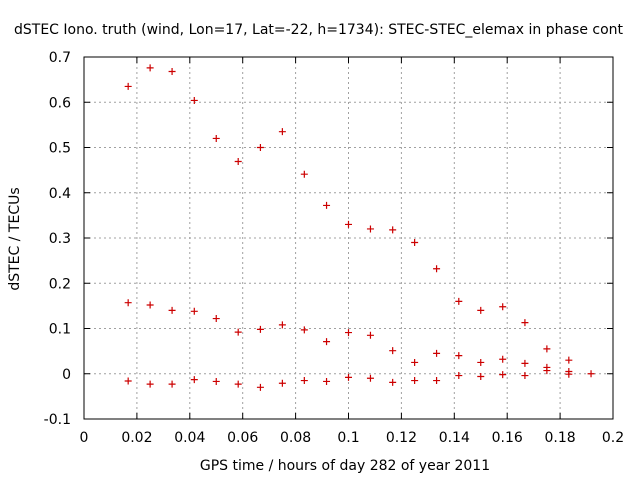  I want to click on y-tick-label: 0.7, so click(60, 58).